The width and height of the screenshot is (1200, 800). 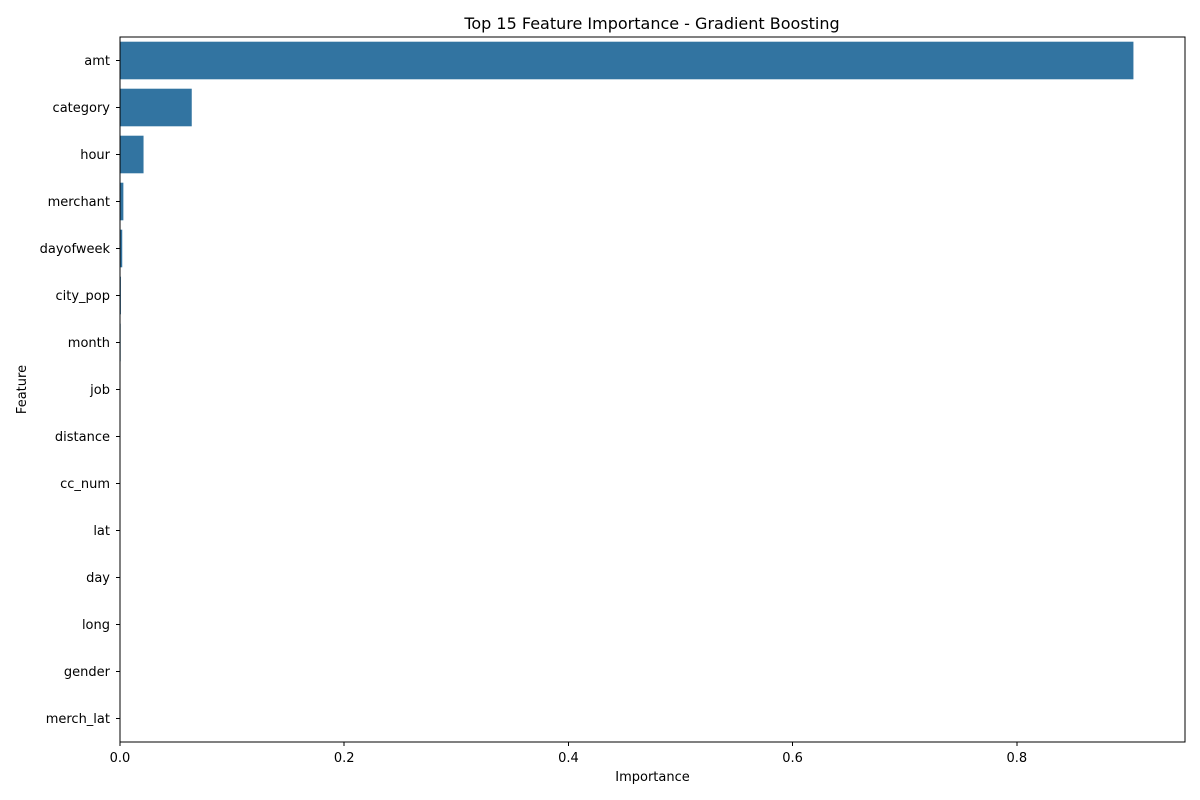 I want to click on y-tick-label-lat: lat, so click(x=101, y=531).